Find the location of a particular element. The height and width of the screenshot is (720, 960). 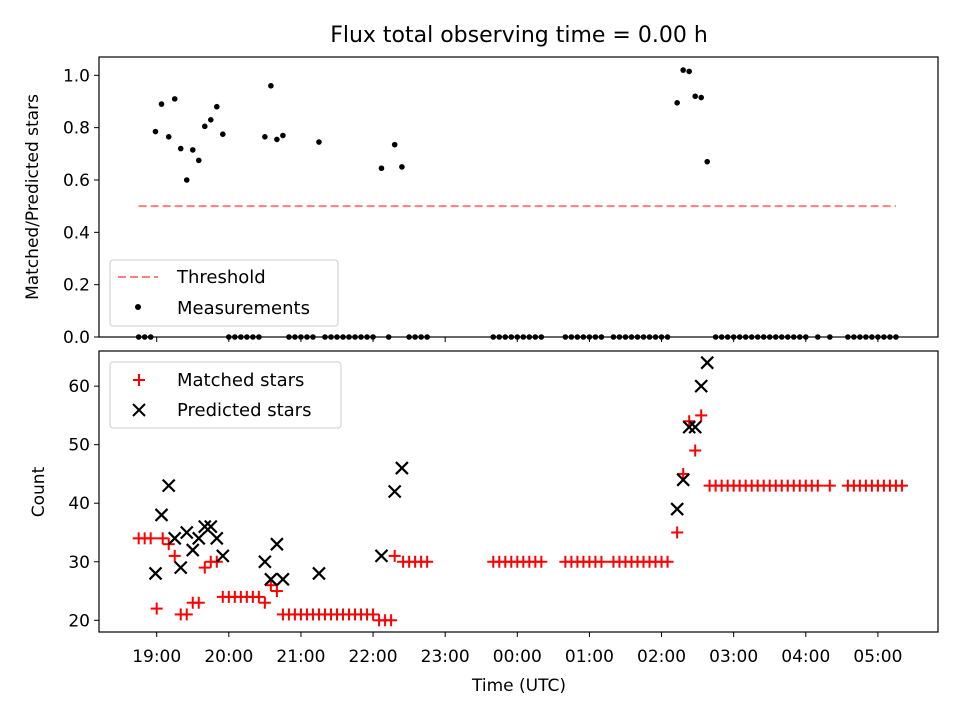

x-axis-label: Time (UTC) is located at coordinates (518, 686).